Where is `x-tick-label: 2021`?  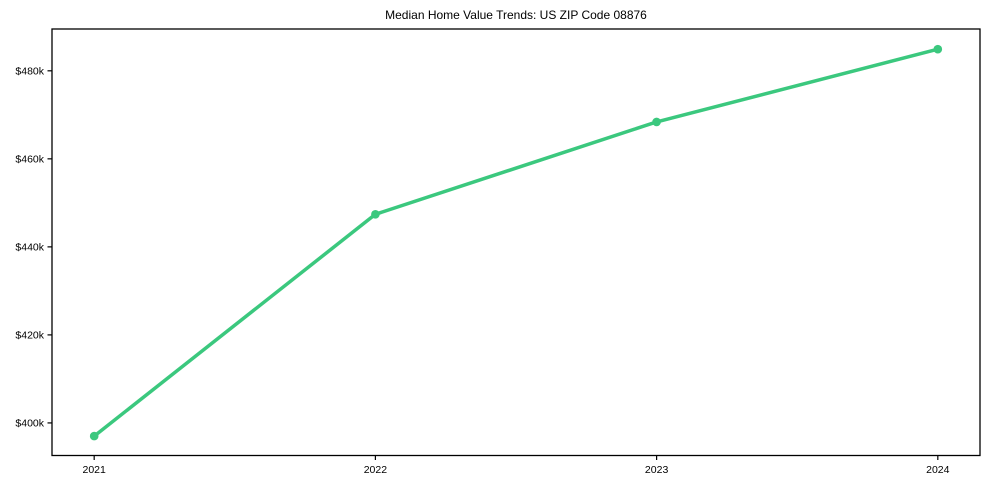 x-tick-label: 2021 is located at coordinates (95, 470).